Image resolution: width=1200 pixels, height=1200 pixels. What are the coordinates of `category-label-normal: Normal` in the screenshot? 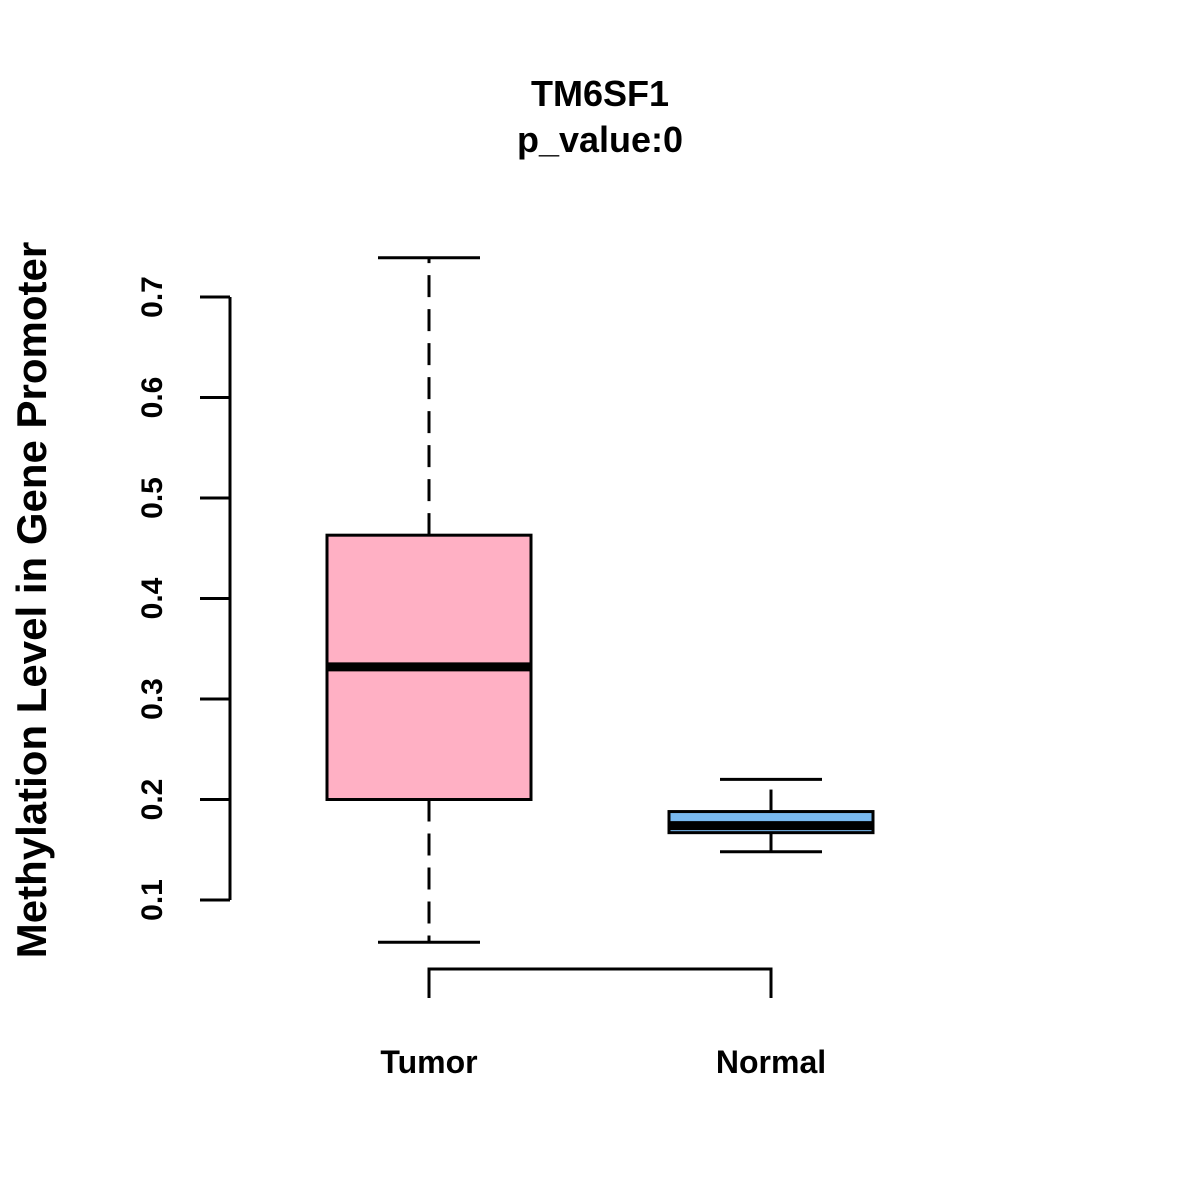 It's located at (771, 1062).